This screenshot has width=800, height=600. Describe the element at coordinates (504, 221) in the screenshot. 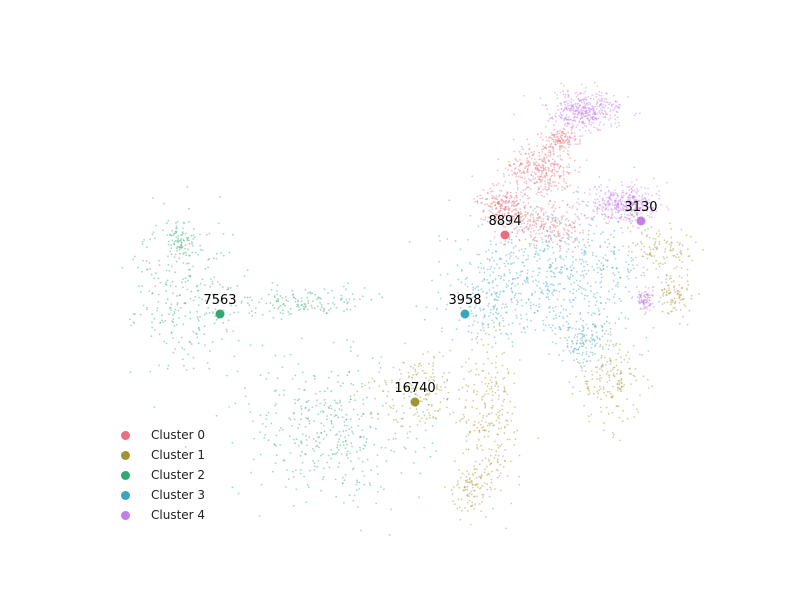

I see `centroid-count-label: 8894` at that location.